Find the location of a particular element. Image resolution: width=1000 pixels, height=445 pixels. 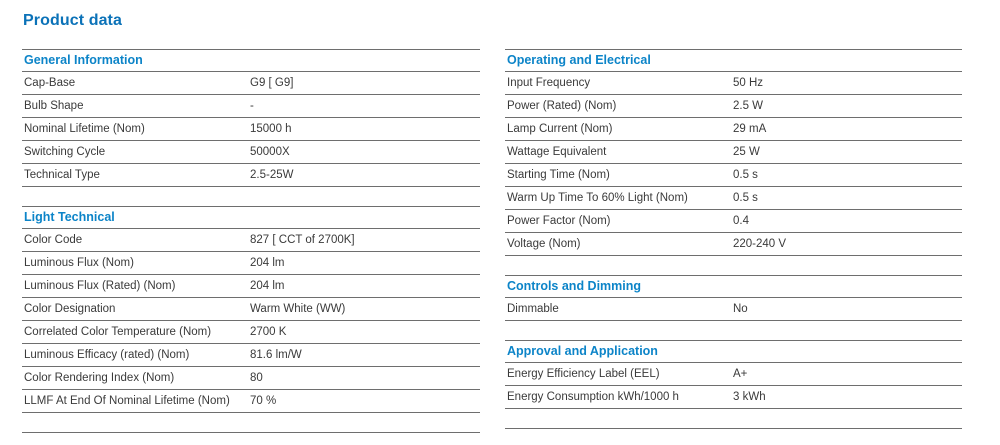

row-label: Switching Cycle is located at coordinates (65, 152).